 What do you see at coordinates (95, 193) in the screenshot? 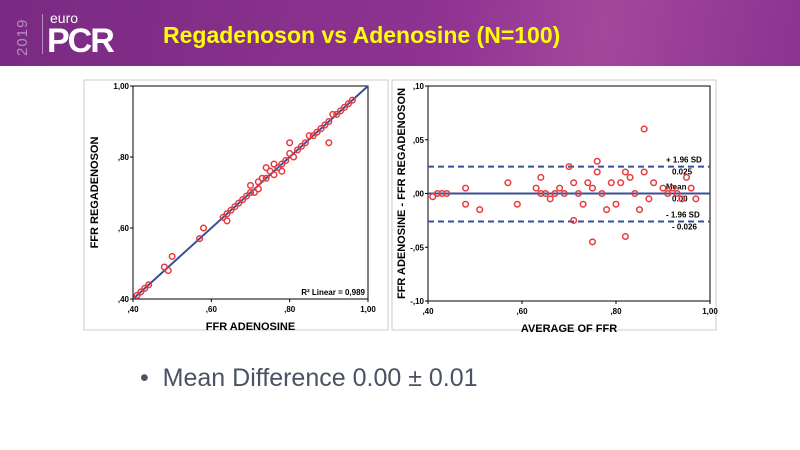
I see `y-axis-label: FFR REGADENOSON` at bounding box center [95, 193].